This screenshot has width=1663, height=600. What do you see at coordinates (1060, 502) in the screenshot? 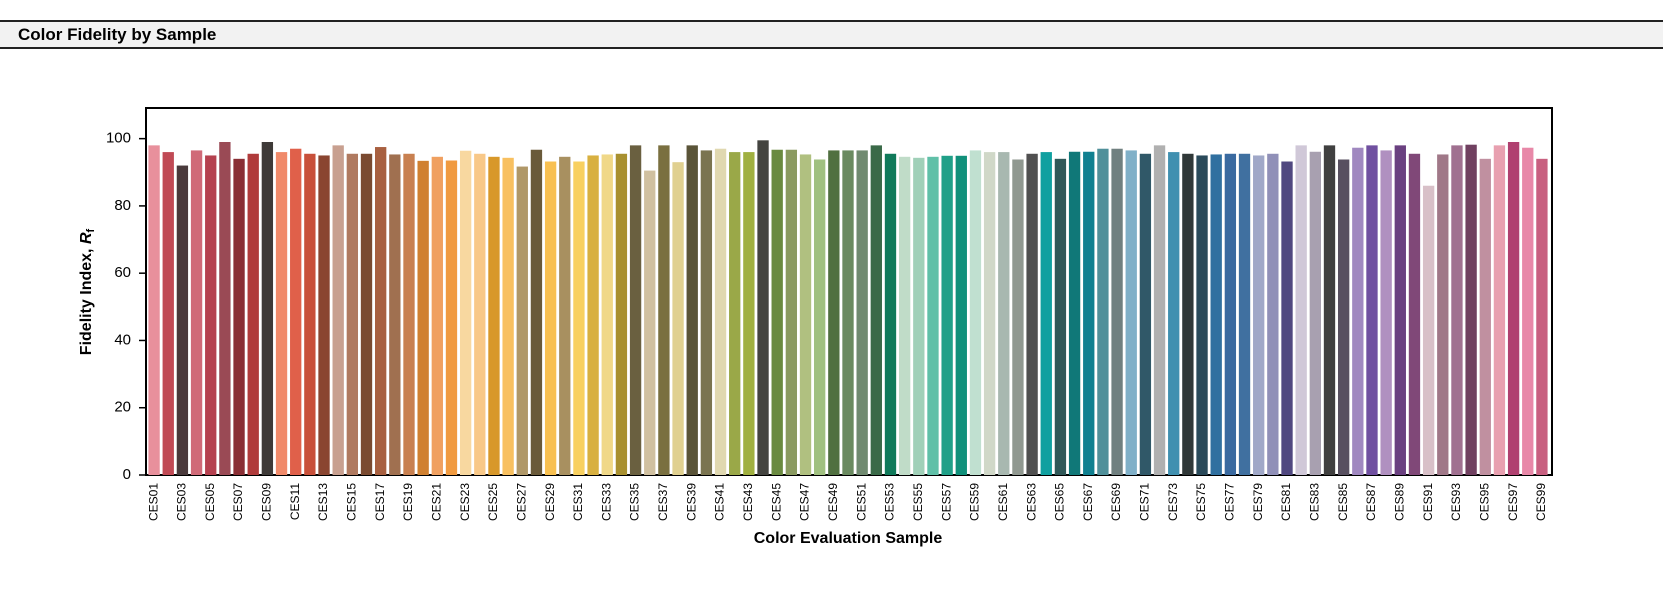
I see `x-tick-label: CES65` at bounding box center [1060, 502].